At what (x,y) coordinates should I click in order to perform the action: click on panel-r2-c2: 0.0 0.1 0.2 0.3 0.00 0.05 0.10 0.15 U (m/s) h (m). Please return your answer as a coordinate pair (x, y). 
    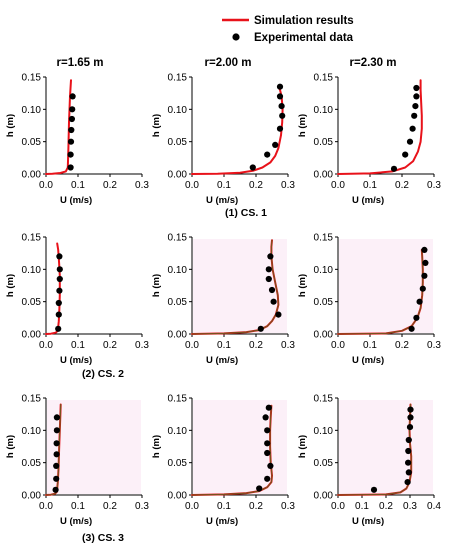
    Looking at the image, I should click on (223, 300).